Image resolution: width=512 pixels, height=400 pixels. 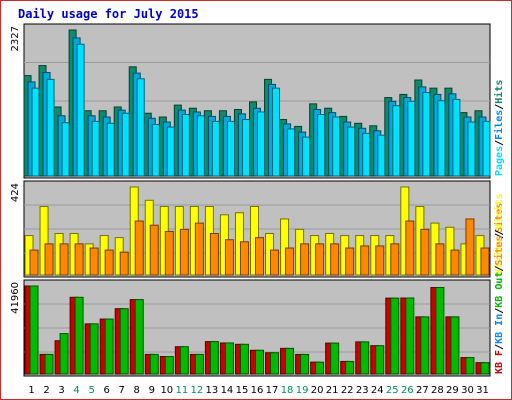 What do you see at coordinates (452, 390) in the screenshot?
I see `x-tick-label-29: 29` at bounding box center [452, 390].